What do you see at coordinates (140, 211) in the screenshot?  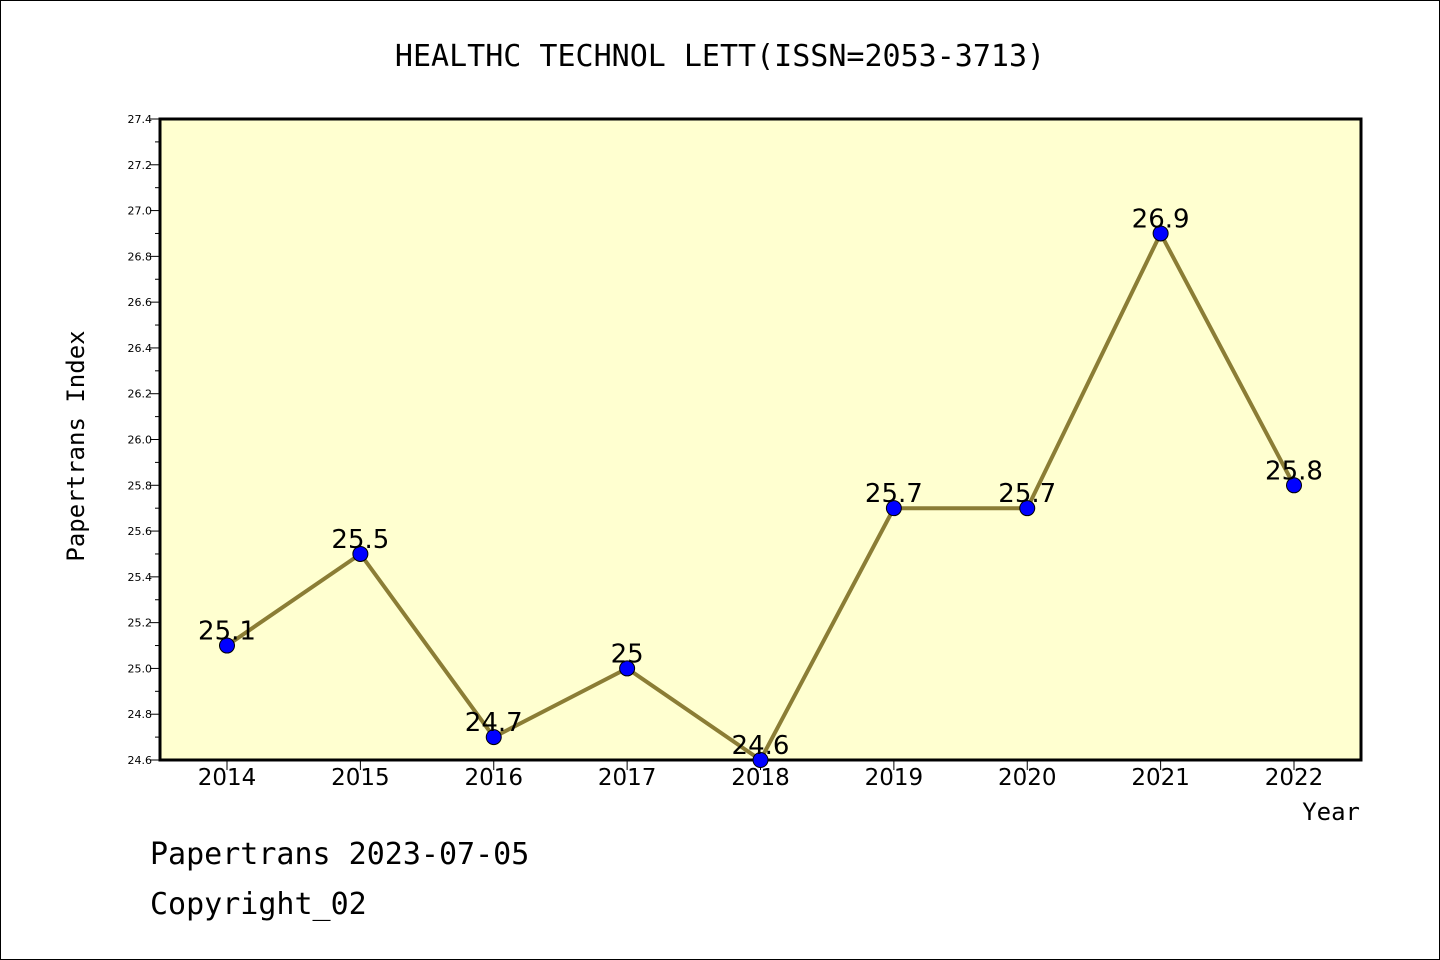 I see `y-tick-label: 27.0` at bounding box center [140, 211].